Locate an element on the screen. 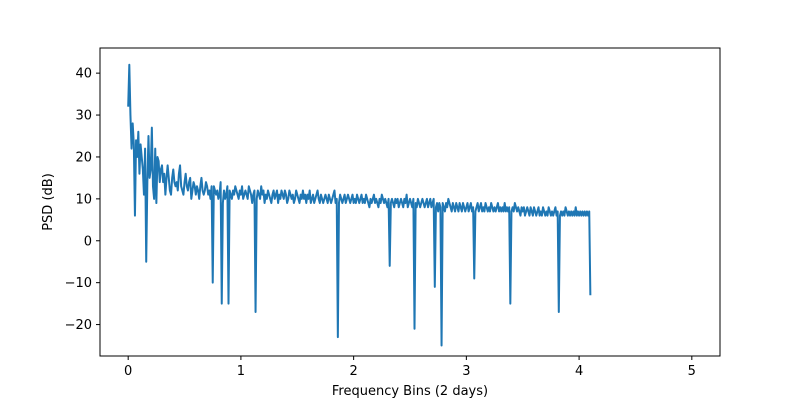 Image resolution: width=800 pixels, height=400 pixels. y-tick-label: 0 is located at coordinates (88, 241).